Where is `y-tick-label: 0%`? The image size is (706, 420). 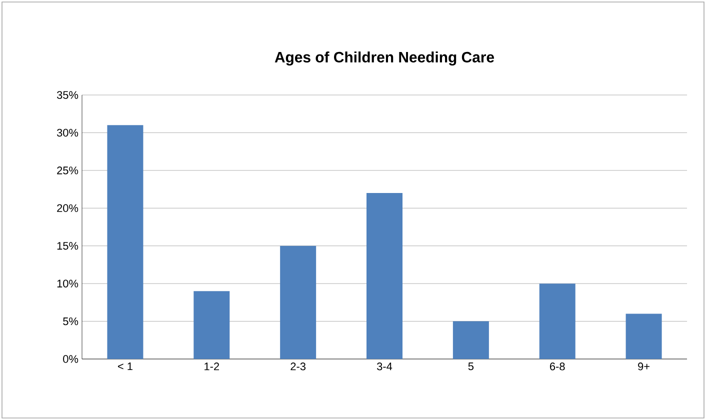
y-tick-label: 0% is located at coordinates (70, 359).